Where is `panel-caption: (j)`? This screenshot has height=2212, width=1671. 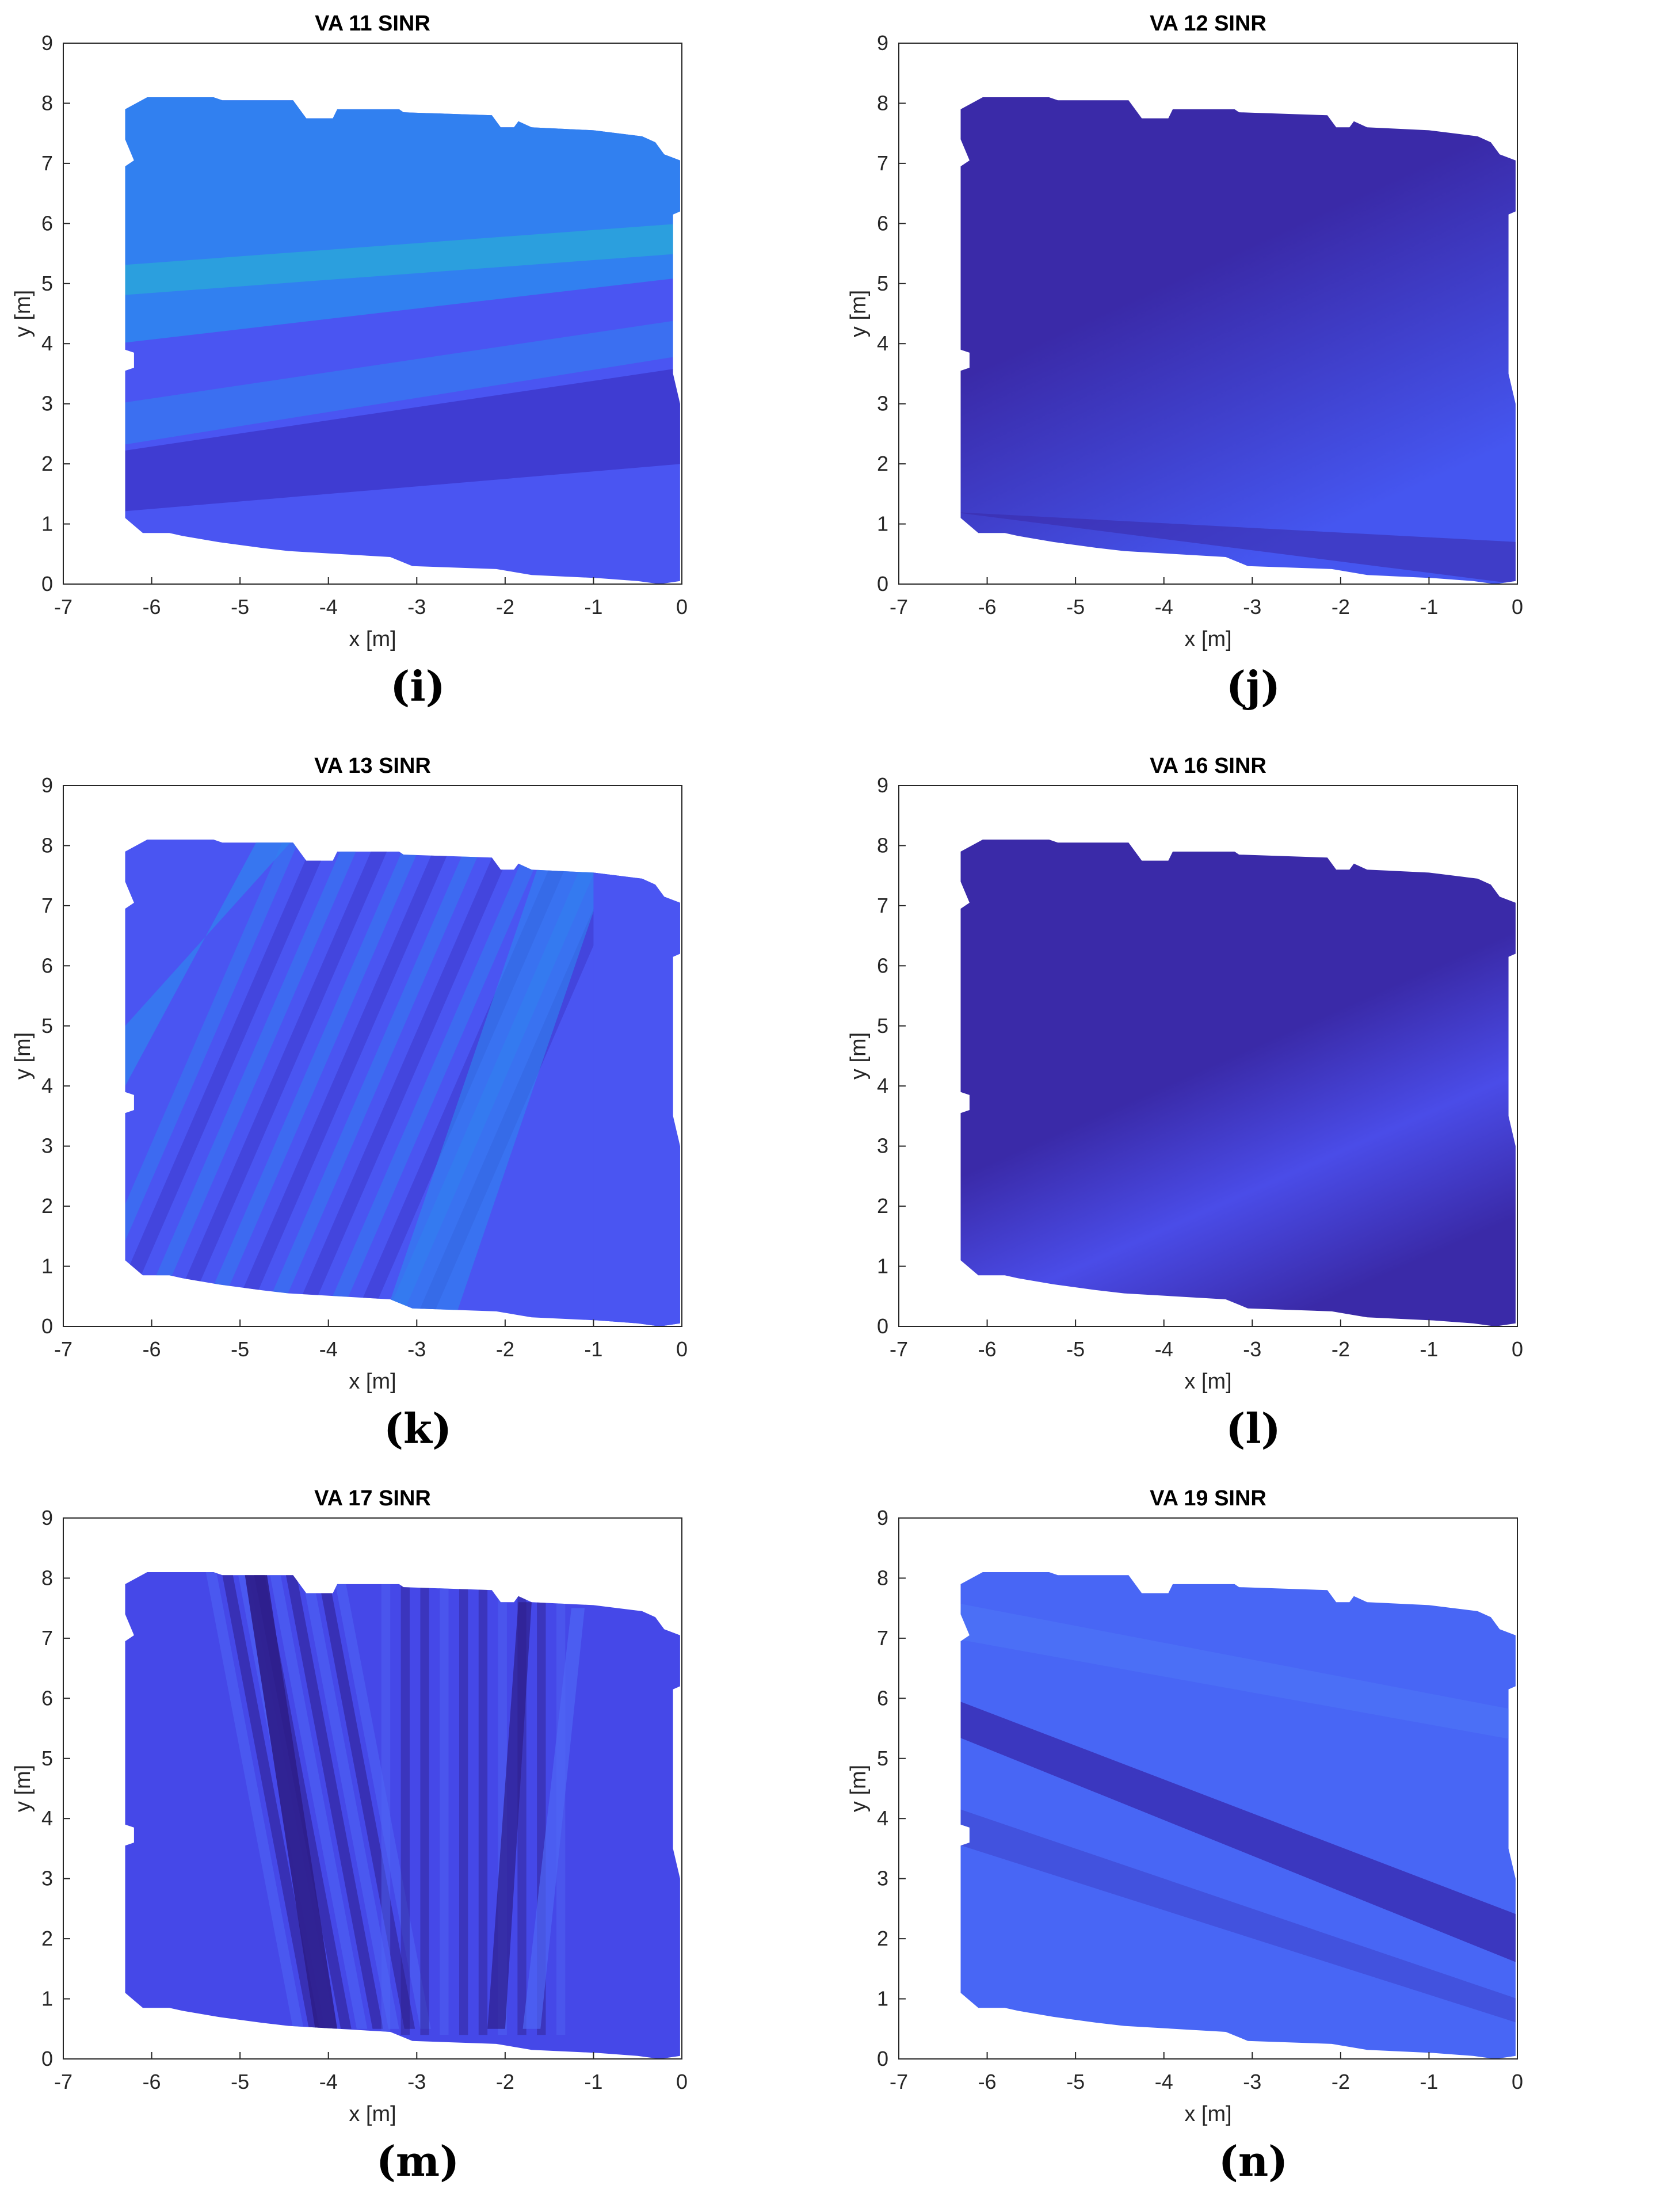
panel-caption: (j) is located at coordinates (1254, 686).